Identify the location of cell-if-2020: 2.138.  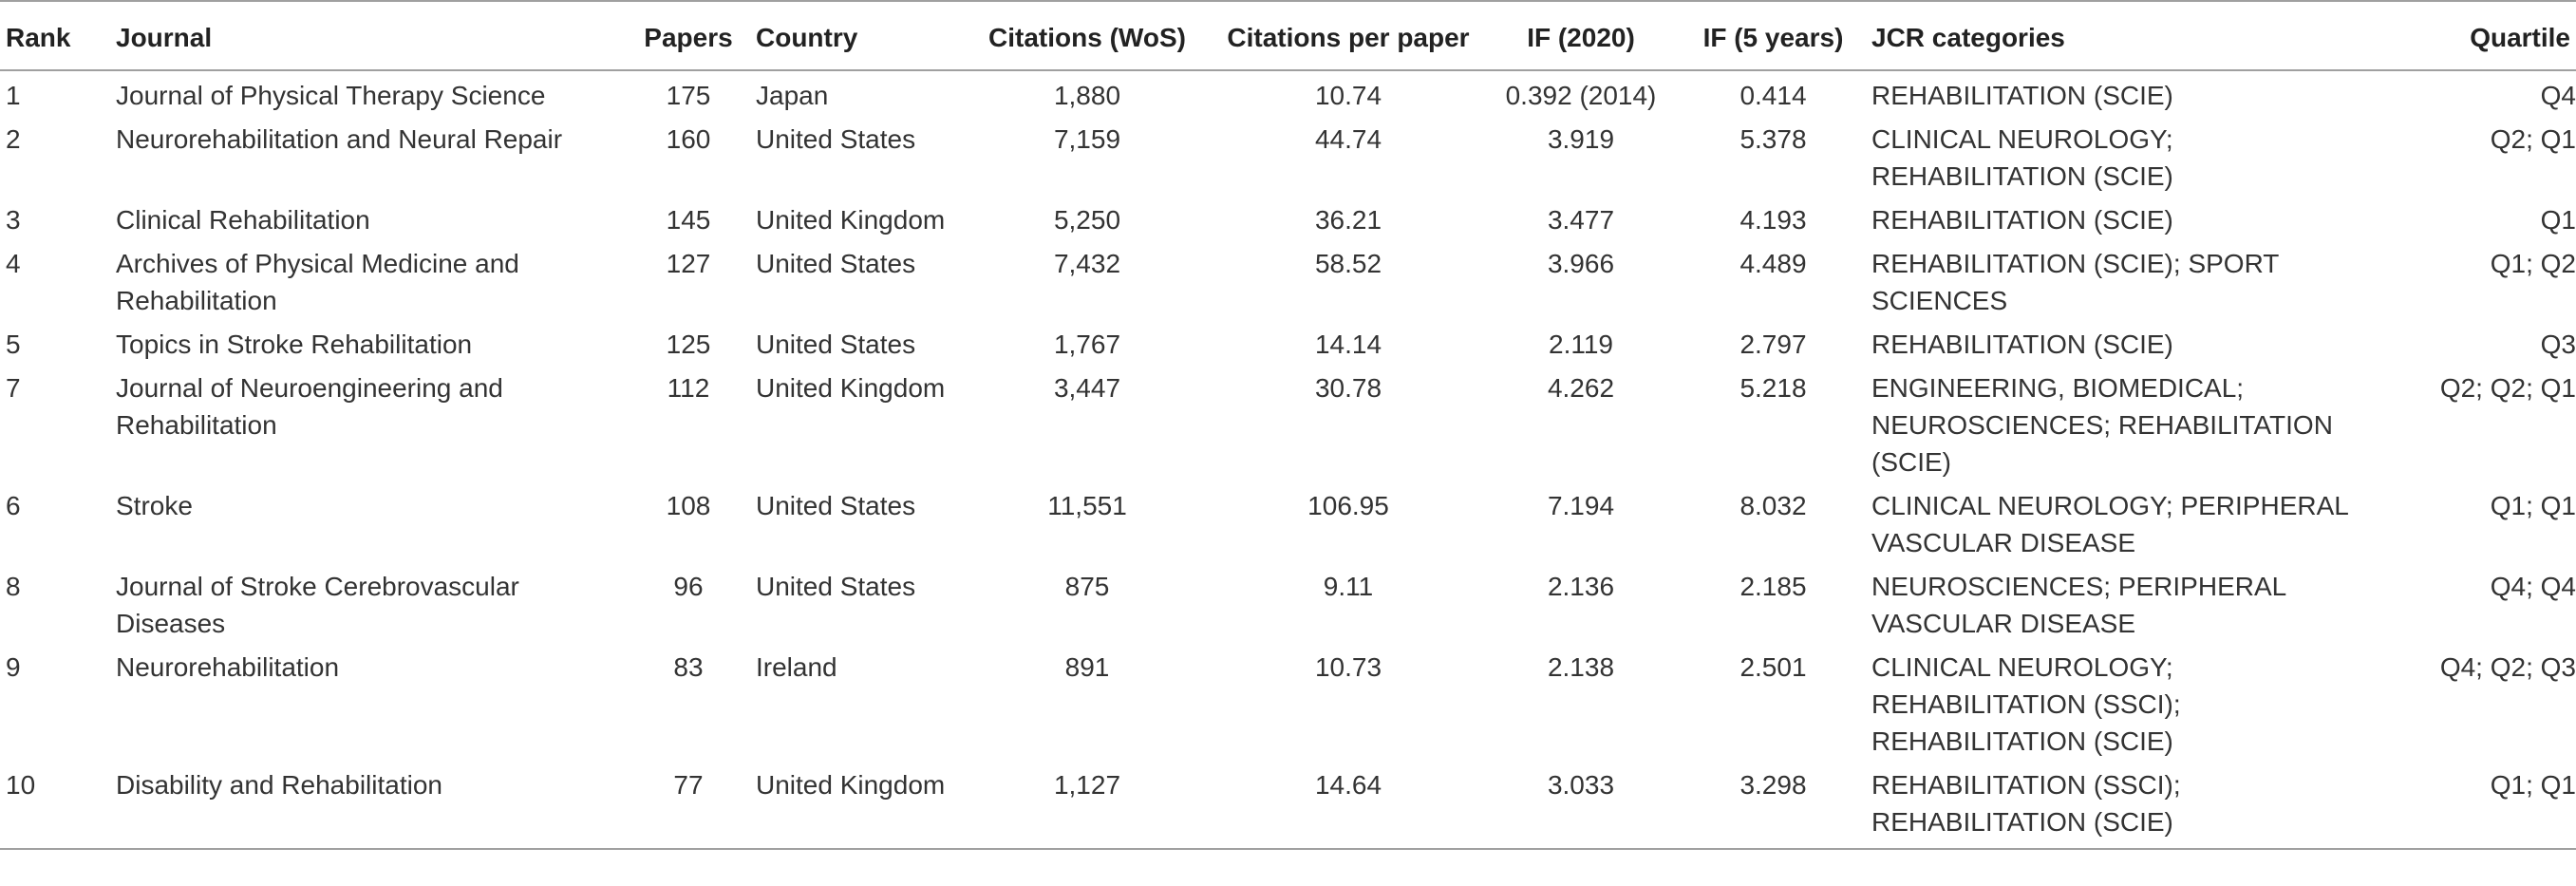
(1581, 667).